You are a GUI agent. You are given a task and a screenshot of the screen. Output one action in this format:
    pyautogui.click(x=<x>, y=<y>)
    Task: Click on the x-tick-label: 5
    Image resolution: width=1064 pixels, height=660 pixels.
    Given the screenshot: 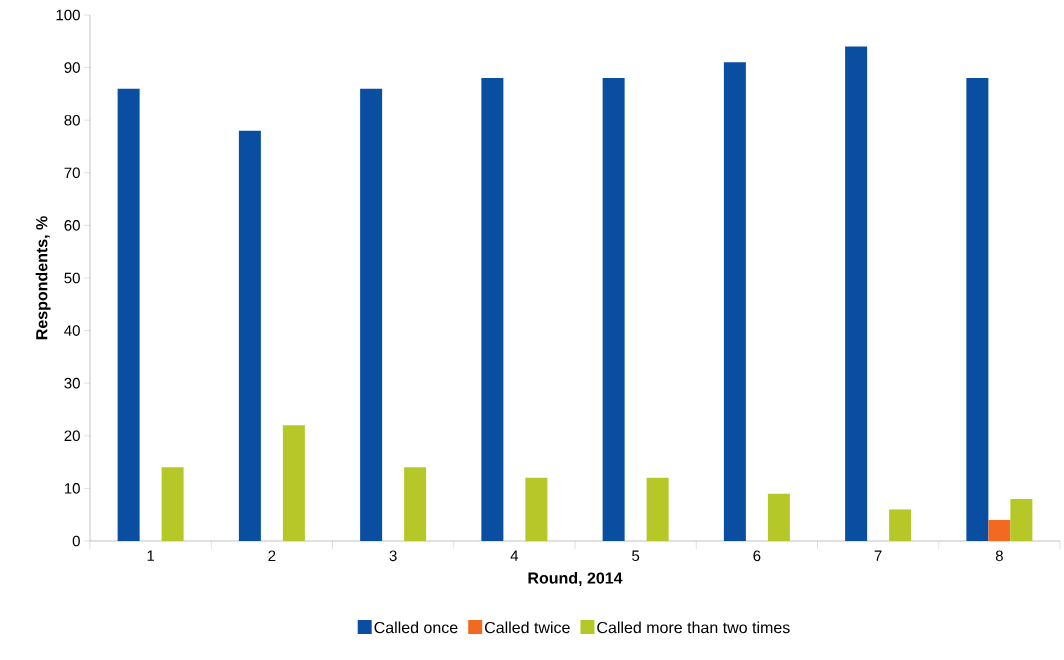 What is the action you would take?
    pyautogui.click(x=636, y=555)
    